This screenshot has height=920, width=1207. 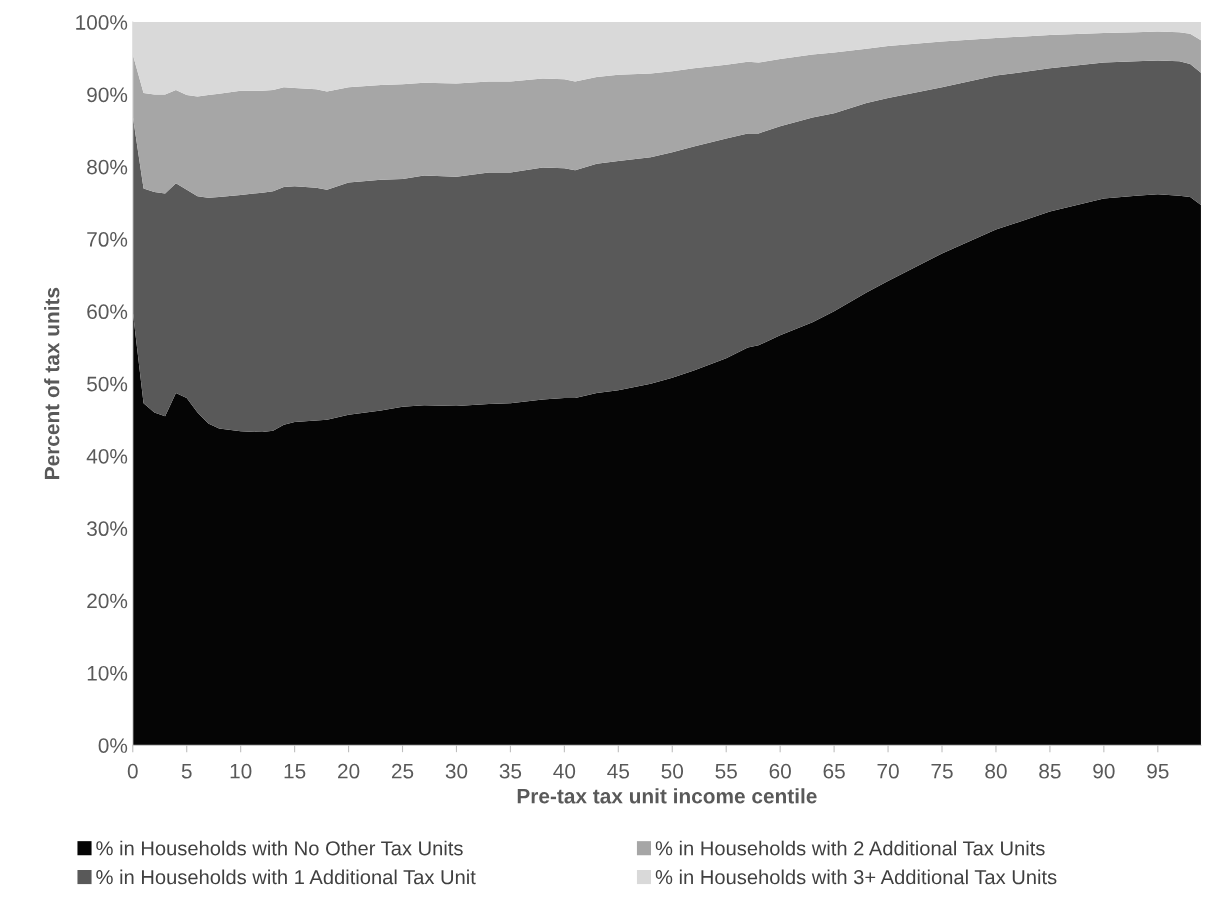 I want to click on x-tick-label: 35, so click(x=510, y=771).